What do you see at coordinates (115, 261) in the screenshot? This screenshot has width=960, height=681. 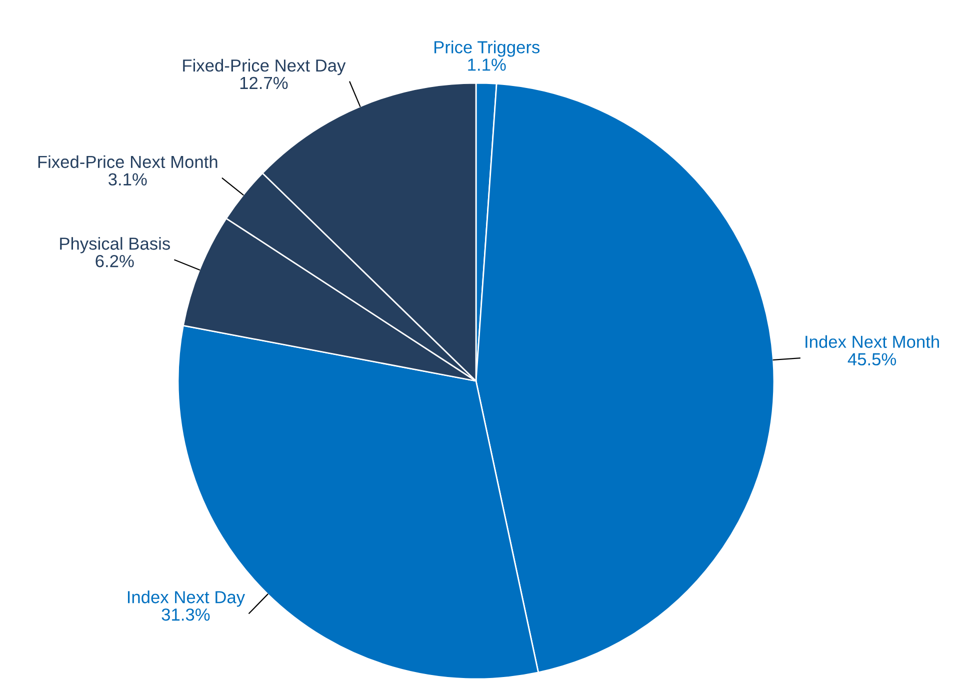 I see `data-label: 6.2%` at bounding box center [115, 261].